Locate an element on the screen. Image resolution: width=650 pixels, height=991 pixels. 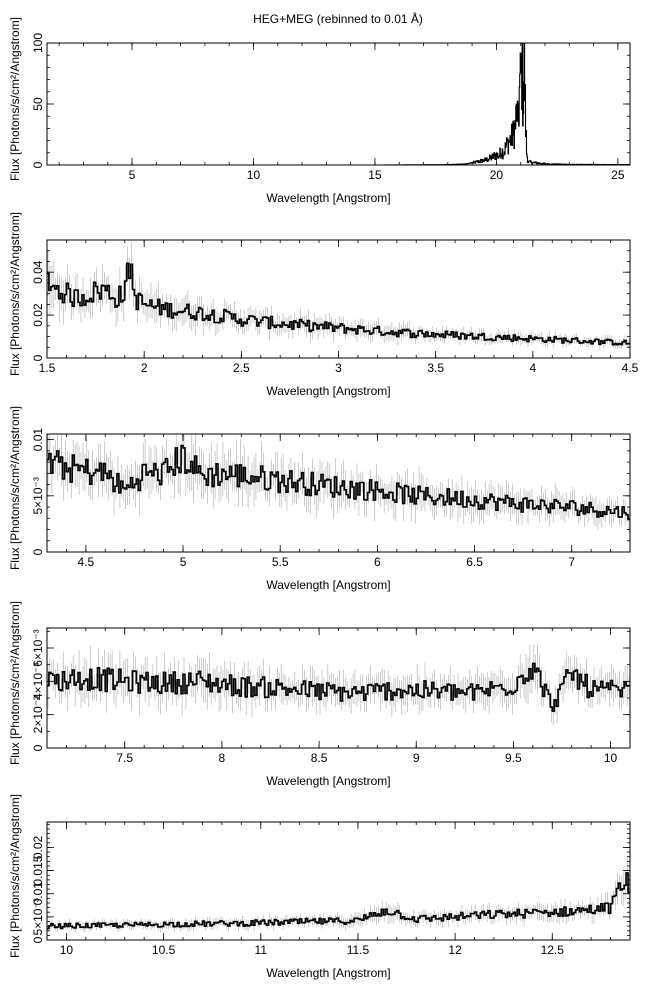
figure-title: HEG+MEG (rebinned to 0.01 Å) is located at coordinates (338, 18).